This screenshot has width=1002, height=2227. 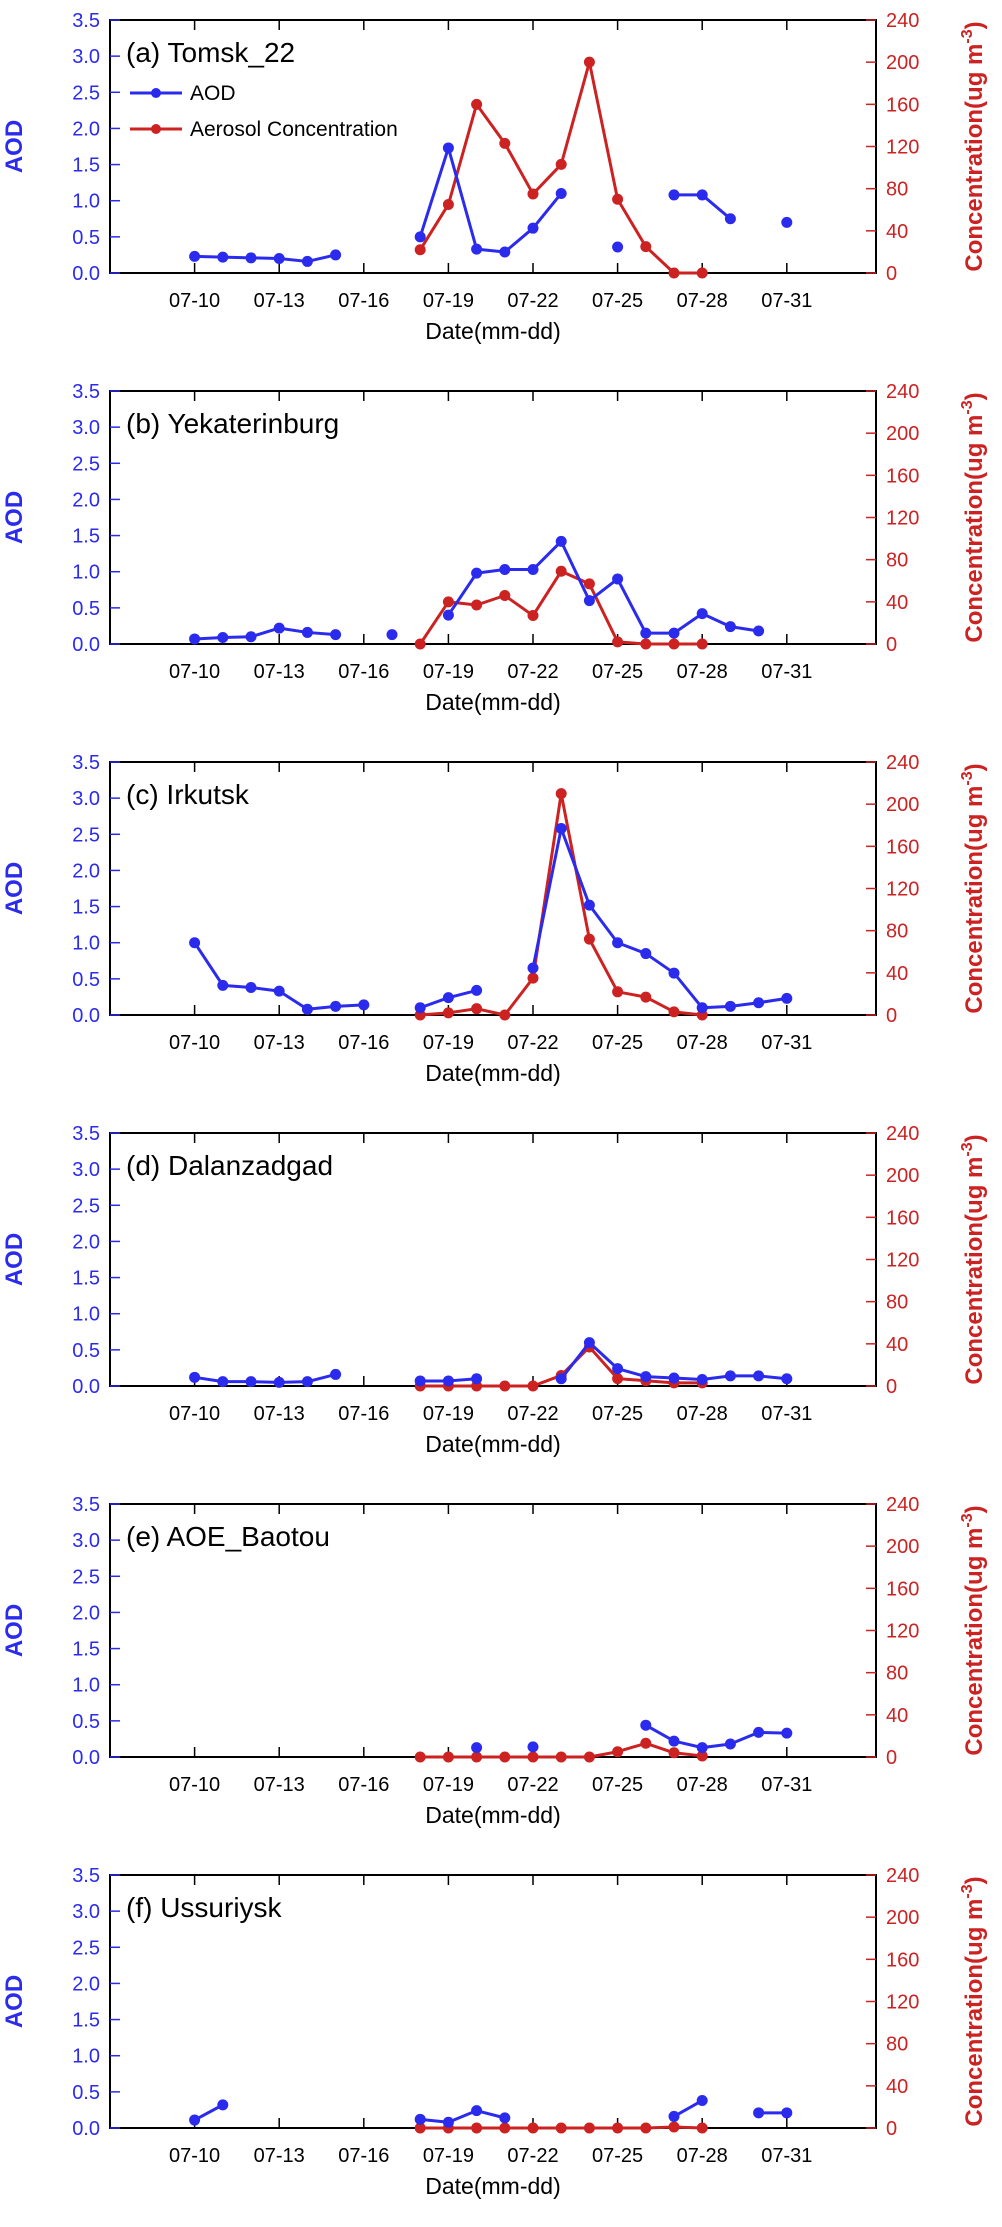 I want to click on y-axis-label-right-main: Concentration(ug m, so click(x=974, y=158).